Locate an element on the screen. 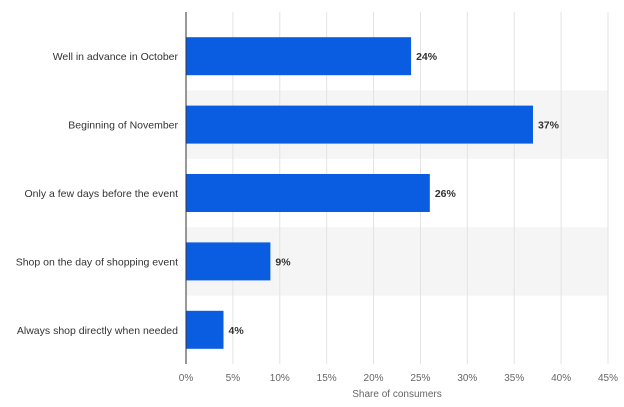 Image resolution: width=624 pixels, height=407 pixels. category-label: Always shop directly when needed is located at coordinates (97, 331).